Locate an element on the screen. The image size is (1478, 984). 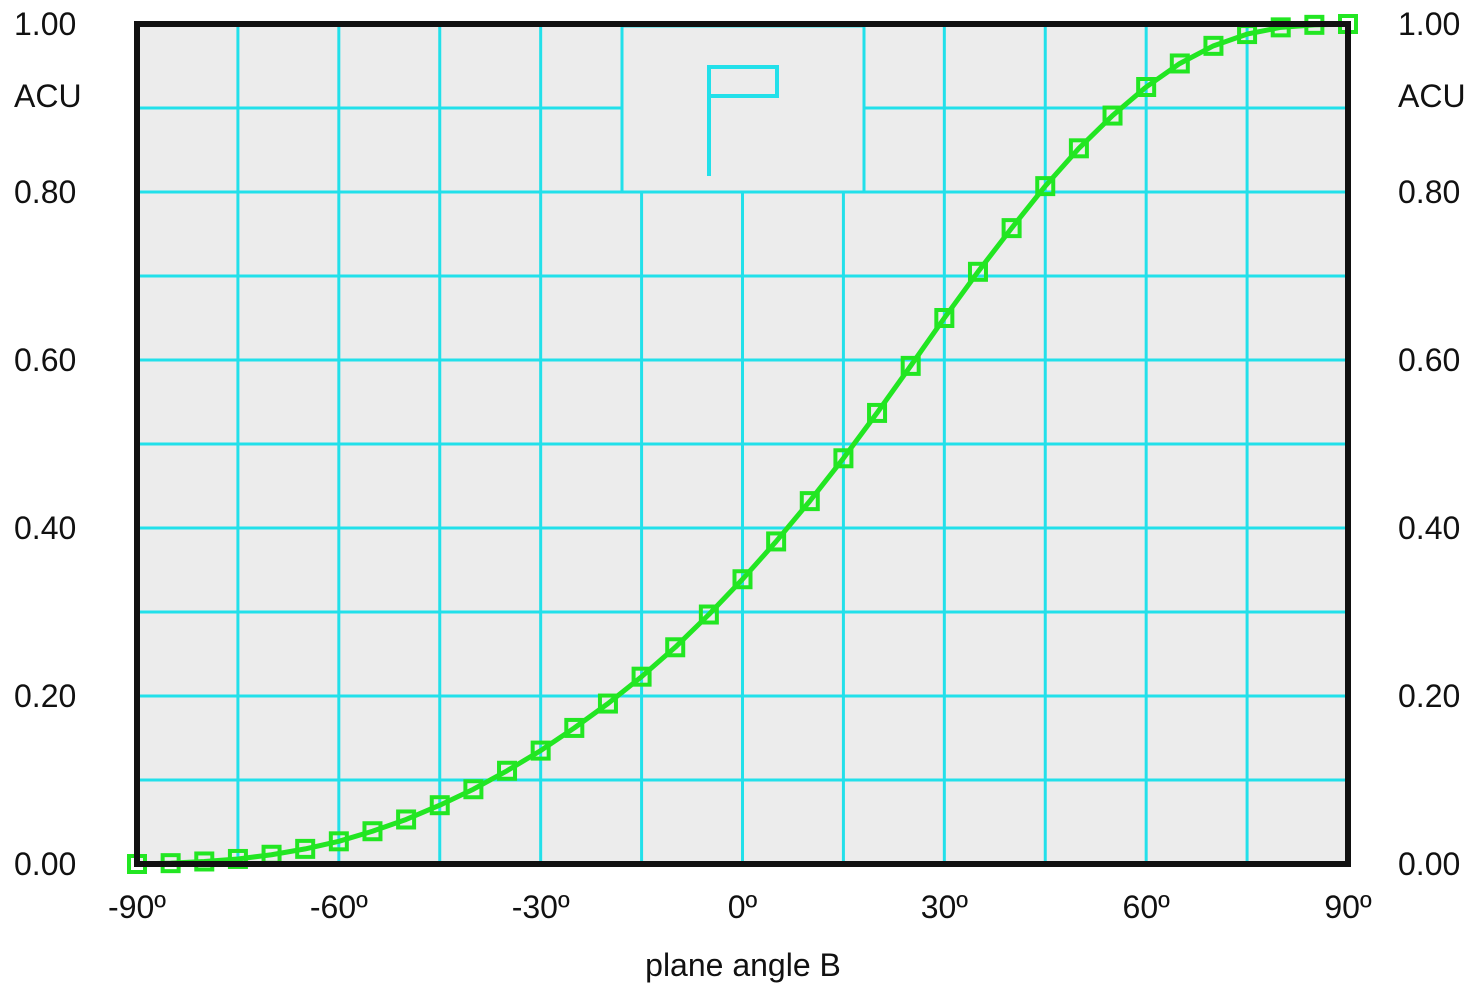
y-tick-label-right: 0.60 is located at coordinates (1429, 360).